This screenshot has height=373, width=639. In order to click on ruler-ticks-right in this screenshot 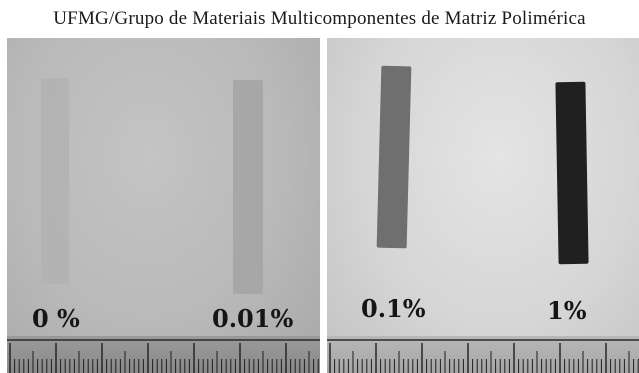, I will do `click(483, 356)`.